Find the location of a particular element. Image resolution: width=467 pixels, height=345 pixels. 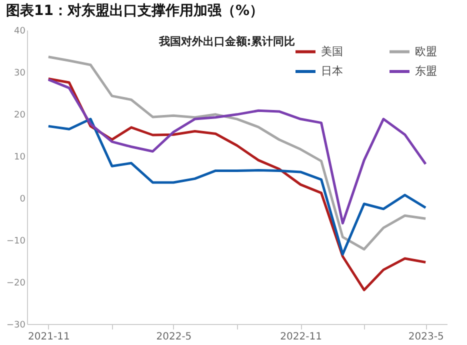

legend-label: 美国 is located at coordinates (332, 51).